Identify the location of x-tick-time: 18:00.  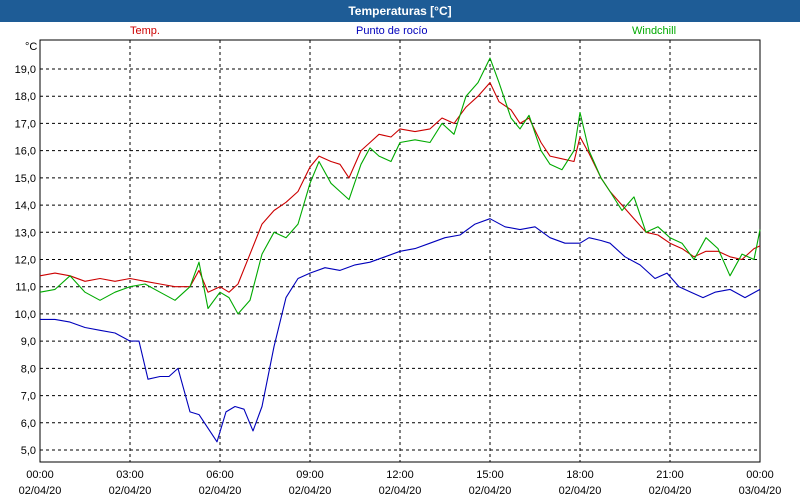
(580, 475).